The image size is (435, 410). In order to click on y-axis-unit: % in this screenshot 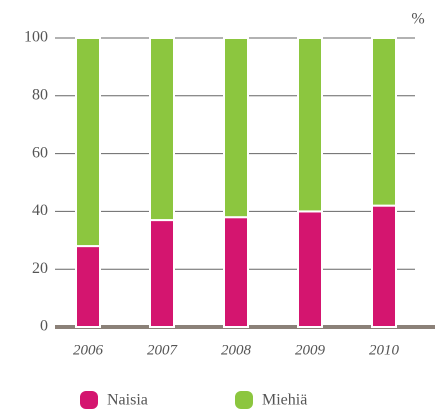, I will do `click(417, 19)`.